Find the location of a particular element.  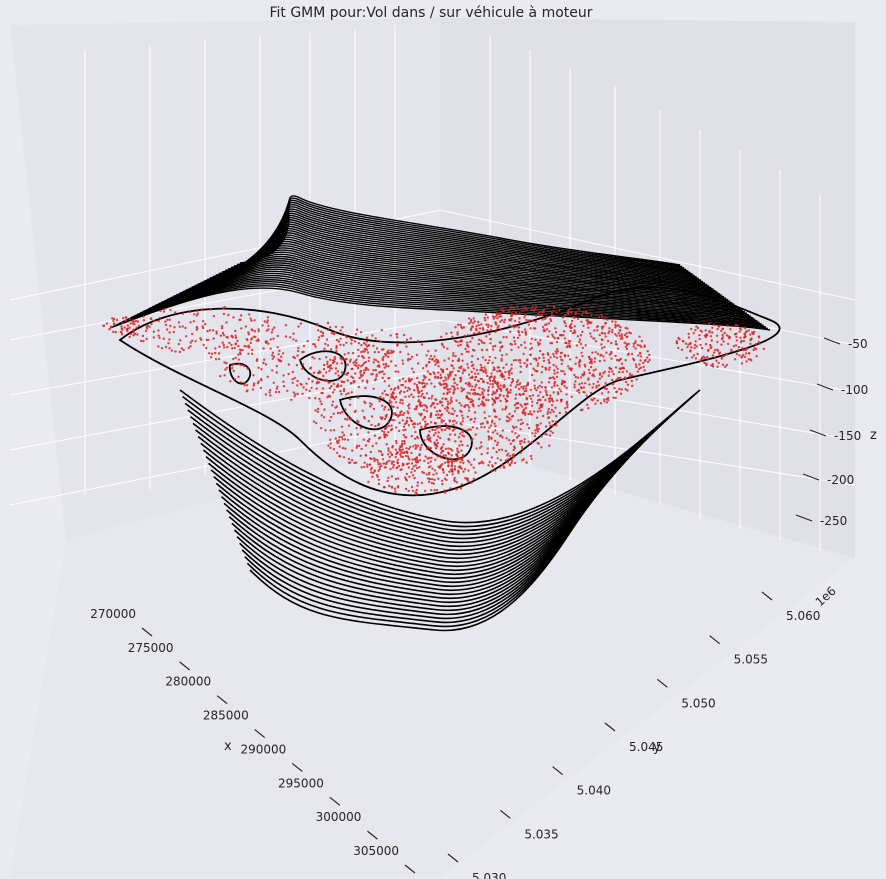

y-tick-label: 5.060 is located at coordinates (803, 616).